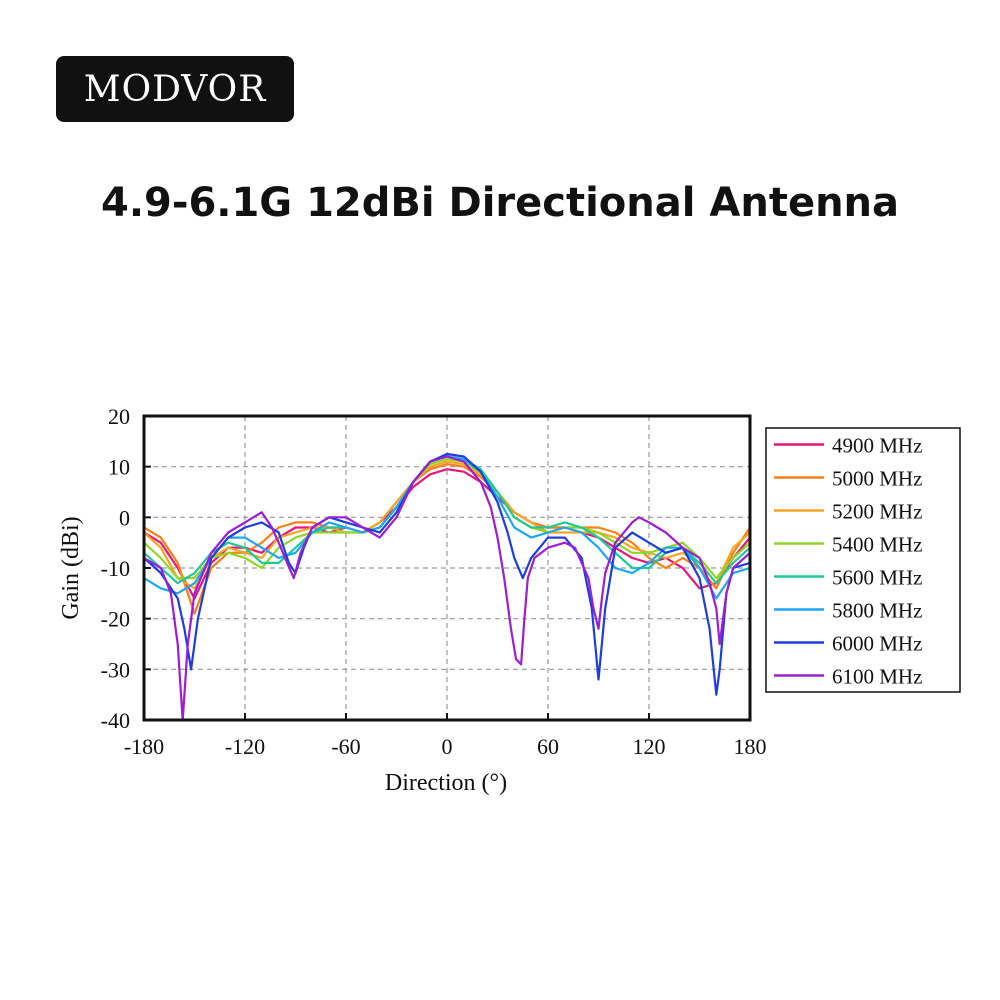  I want to click on y-tick-label: -20, so click(115, 619).